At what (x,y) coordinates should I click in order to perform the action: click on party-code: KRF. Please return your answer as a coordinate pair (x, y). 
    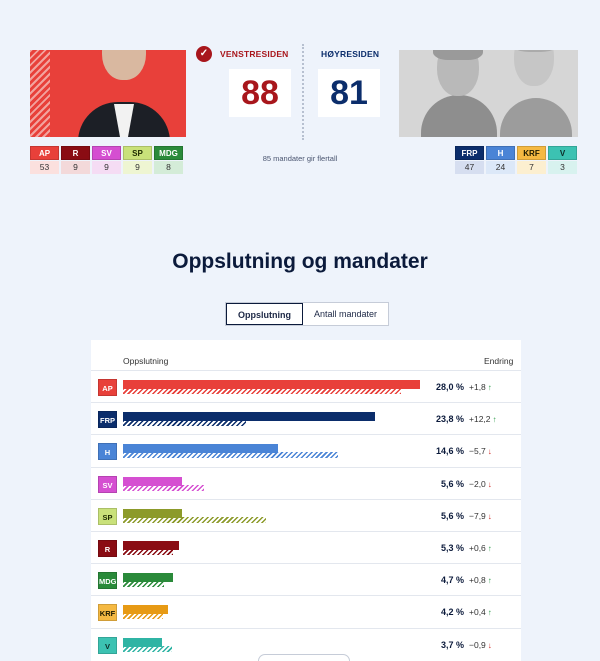
    Looking at the image, I should click on (531, 153).